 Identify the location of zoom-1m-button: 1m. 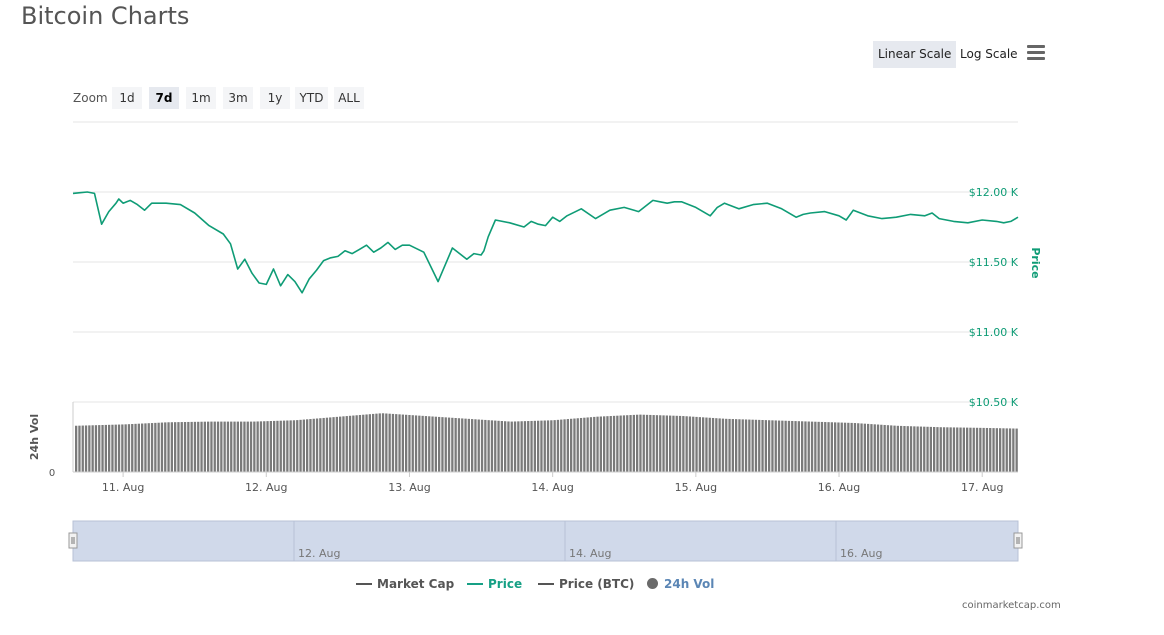
(201, 98).